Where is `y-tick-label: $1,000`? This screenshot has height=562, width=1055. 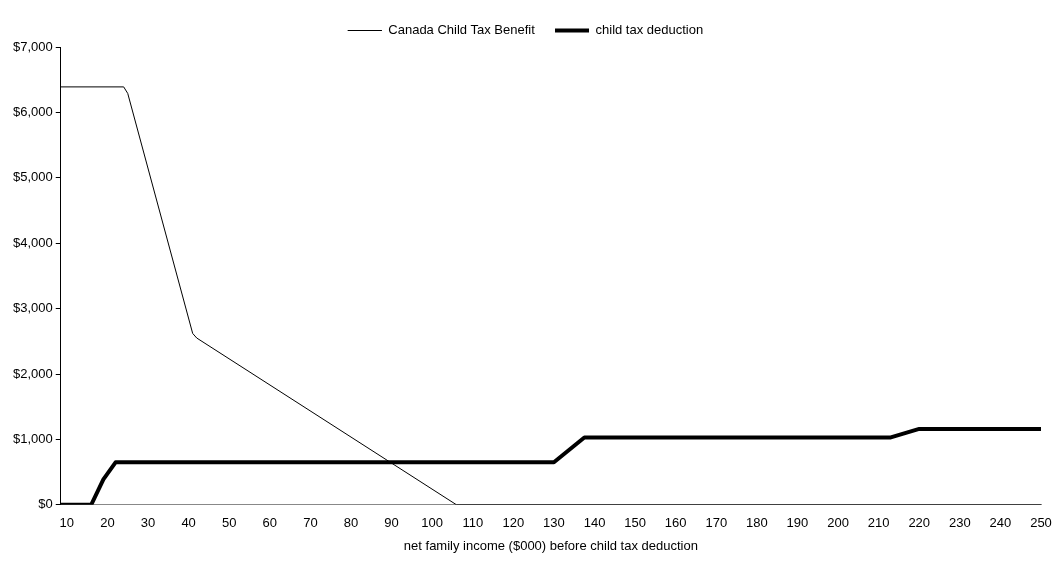
y-tick-label: $1,000 is located at coordinates (33, 438).